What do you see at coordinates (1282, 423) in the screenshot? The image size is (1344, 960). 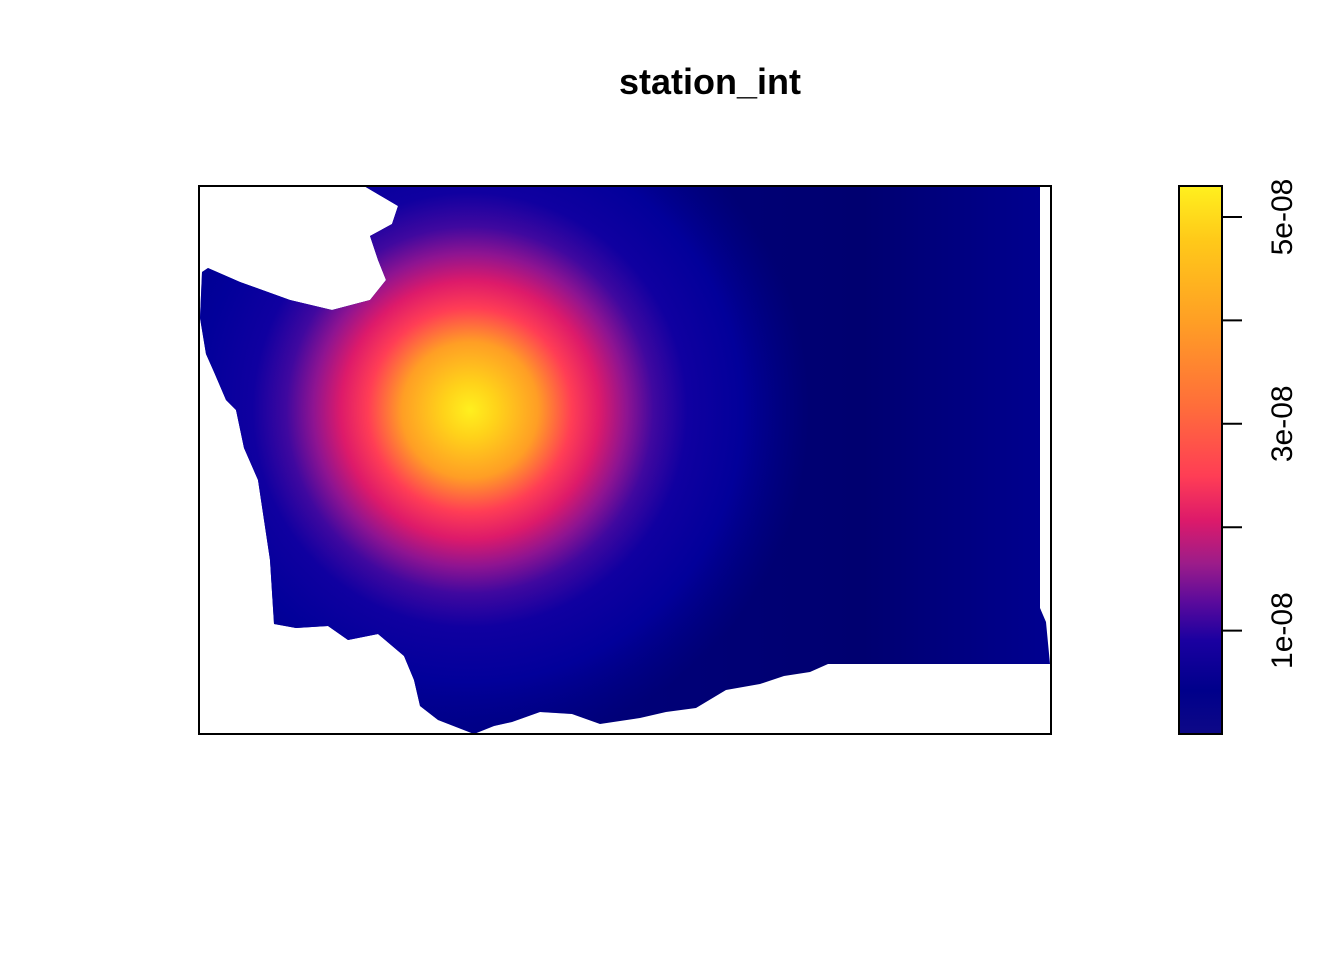 I see `colorbar-tick-label: 3e-08` at bounding box center [1282, 423].